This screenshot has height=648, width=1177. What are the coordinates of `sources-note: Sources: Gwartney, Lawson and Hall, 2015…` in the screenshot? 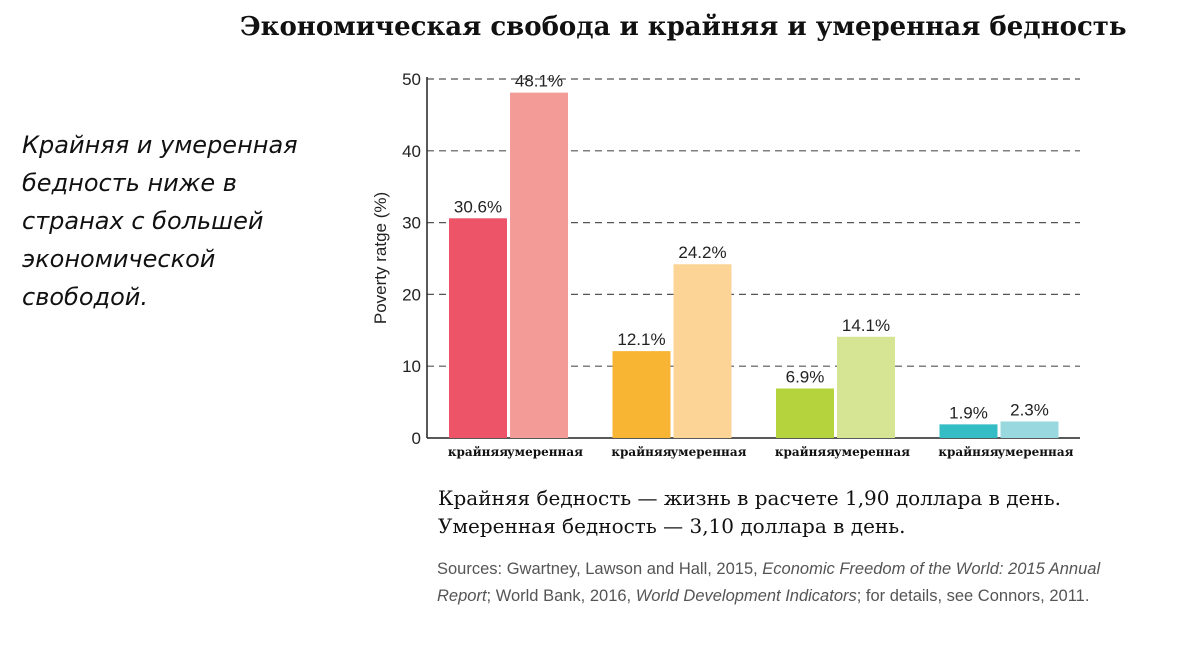 It's located at (777, 583).